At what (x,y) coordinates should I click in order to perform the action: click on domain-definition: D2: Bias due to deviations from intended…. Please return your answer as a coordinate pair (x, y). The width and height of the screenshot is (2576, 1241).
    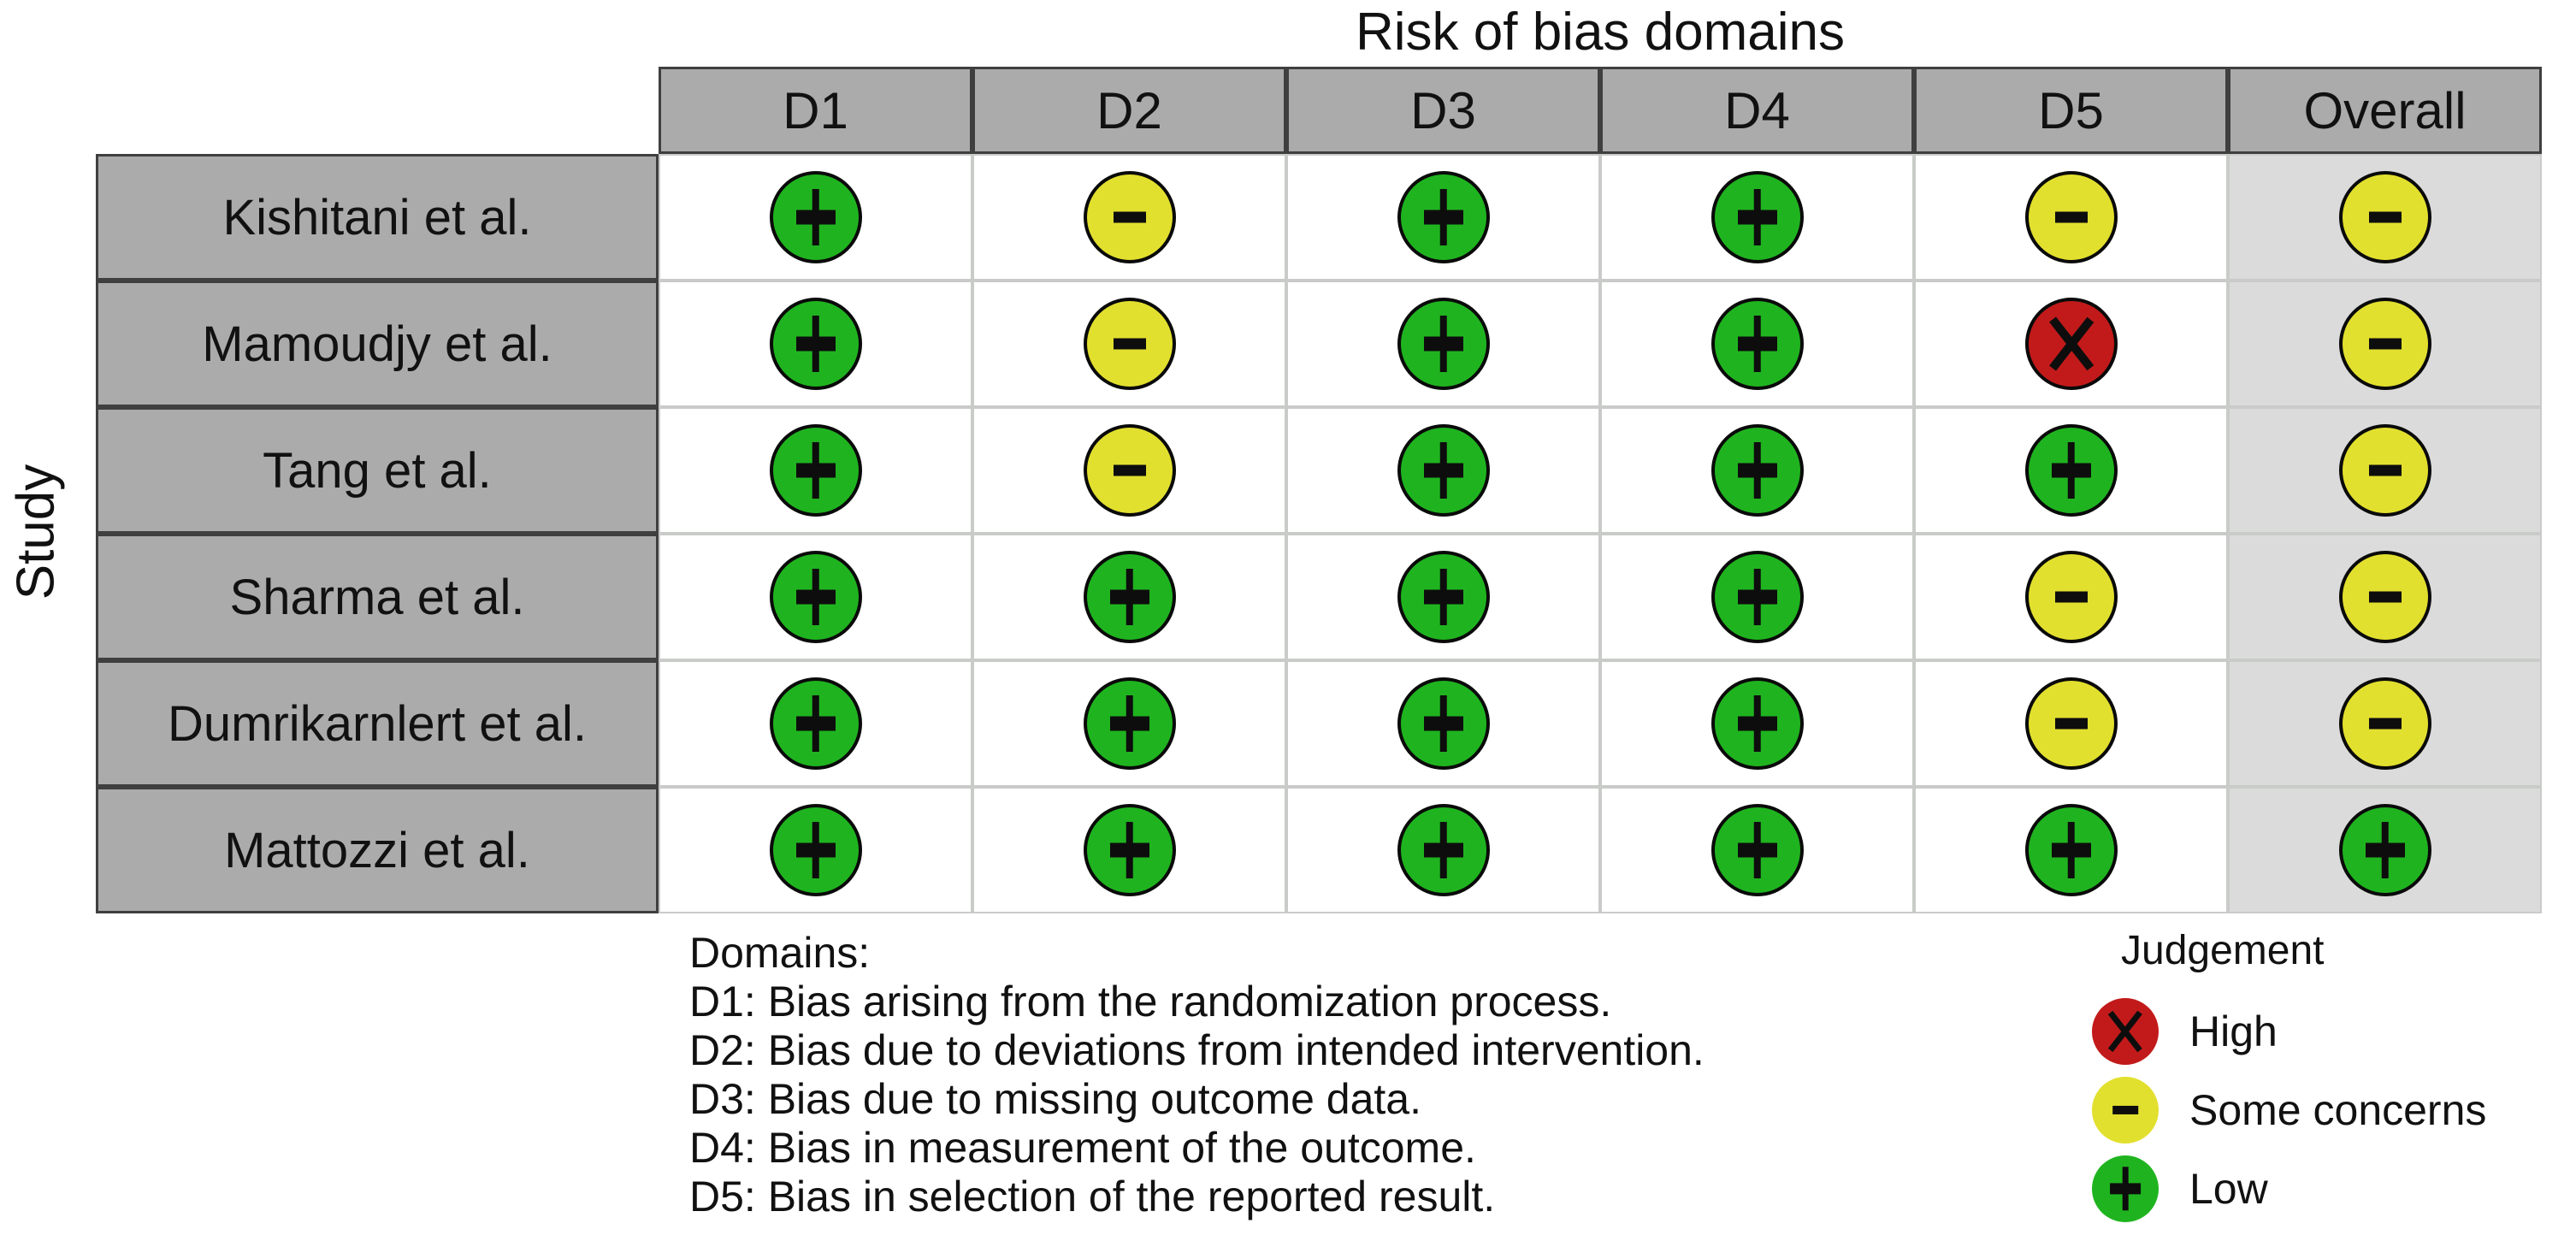
    Looking at the image, I should click on (1197, 1050).